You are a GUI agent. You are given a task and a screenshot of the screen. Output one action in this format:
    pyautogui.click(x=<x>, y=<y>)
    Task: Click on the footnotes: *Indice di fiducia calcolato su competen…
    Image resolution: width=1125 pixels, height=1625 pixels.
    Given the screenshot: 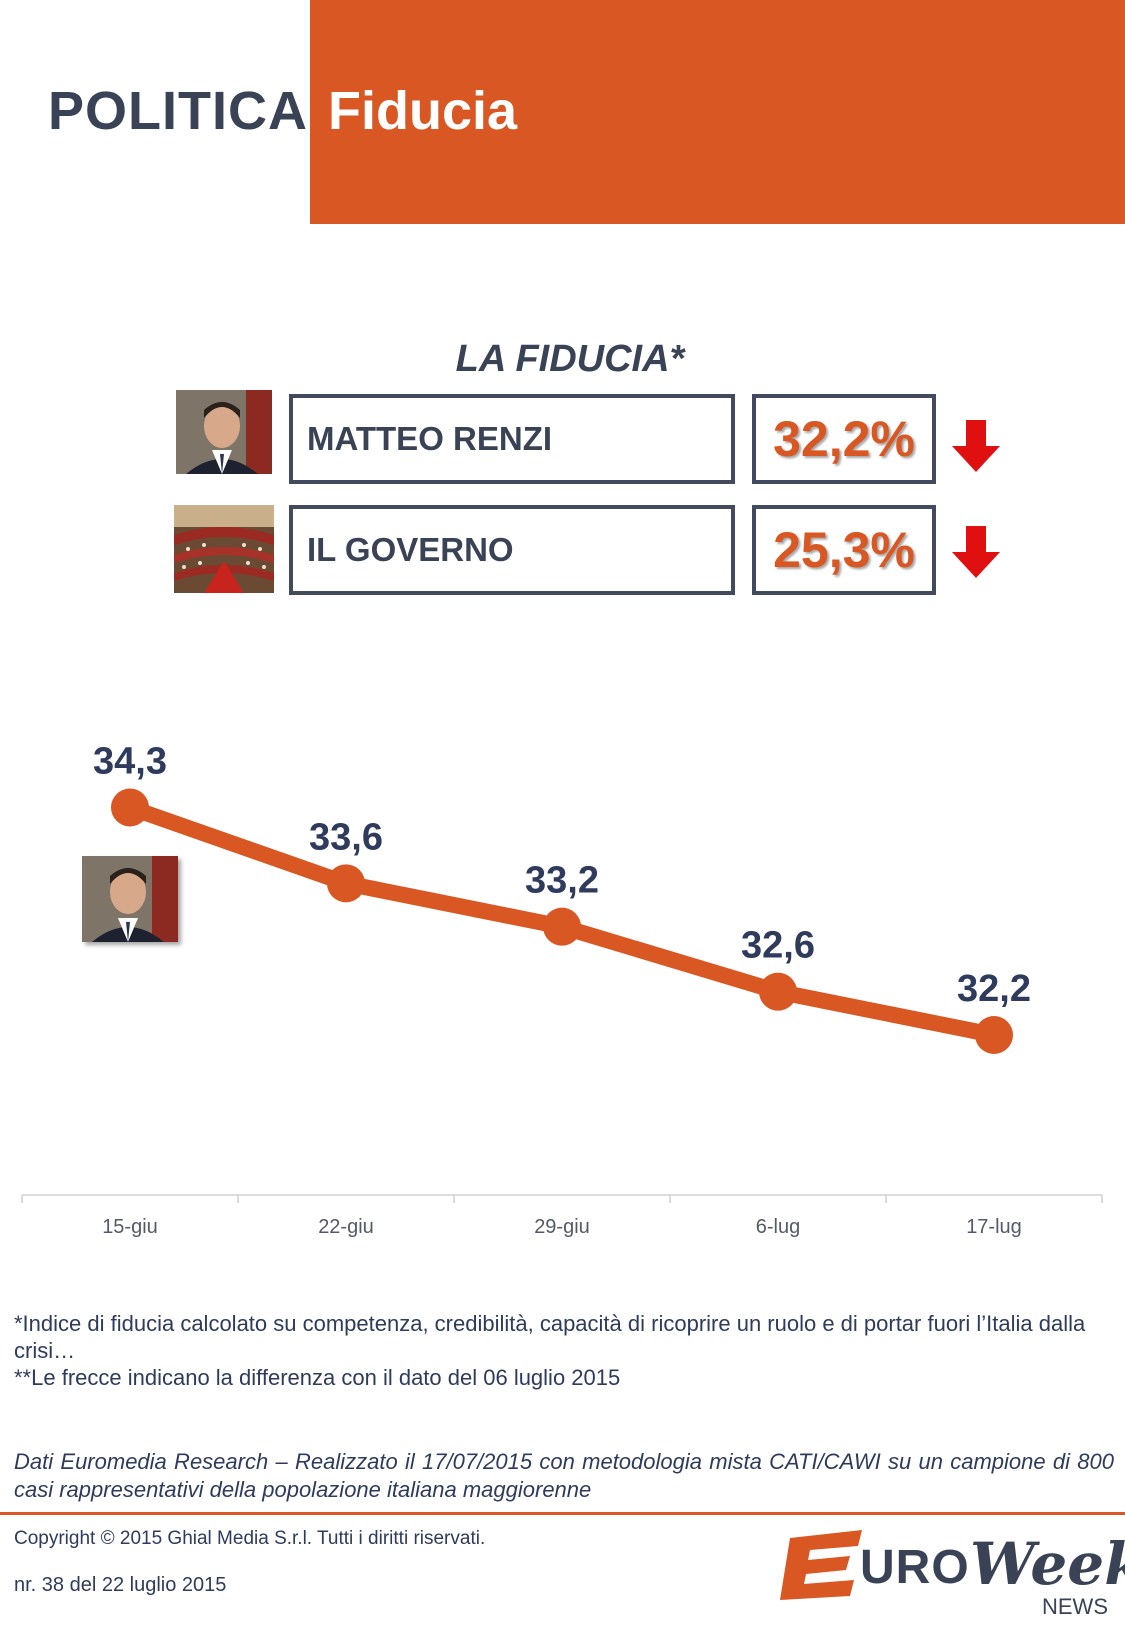 What is the action you would take?
    pyautogui.click(x=564, y=1350)
    